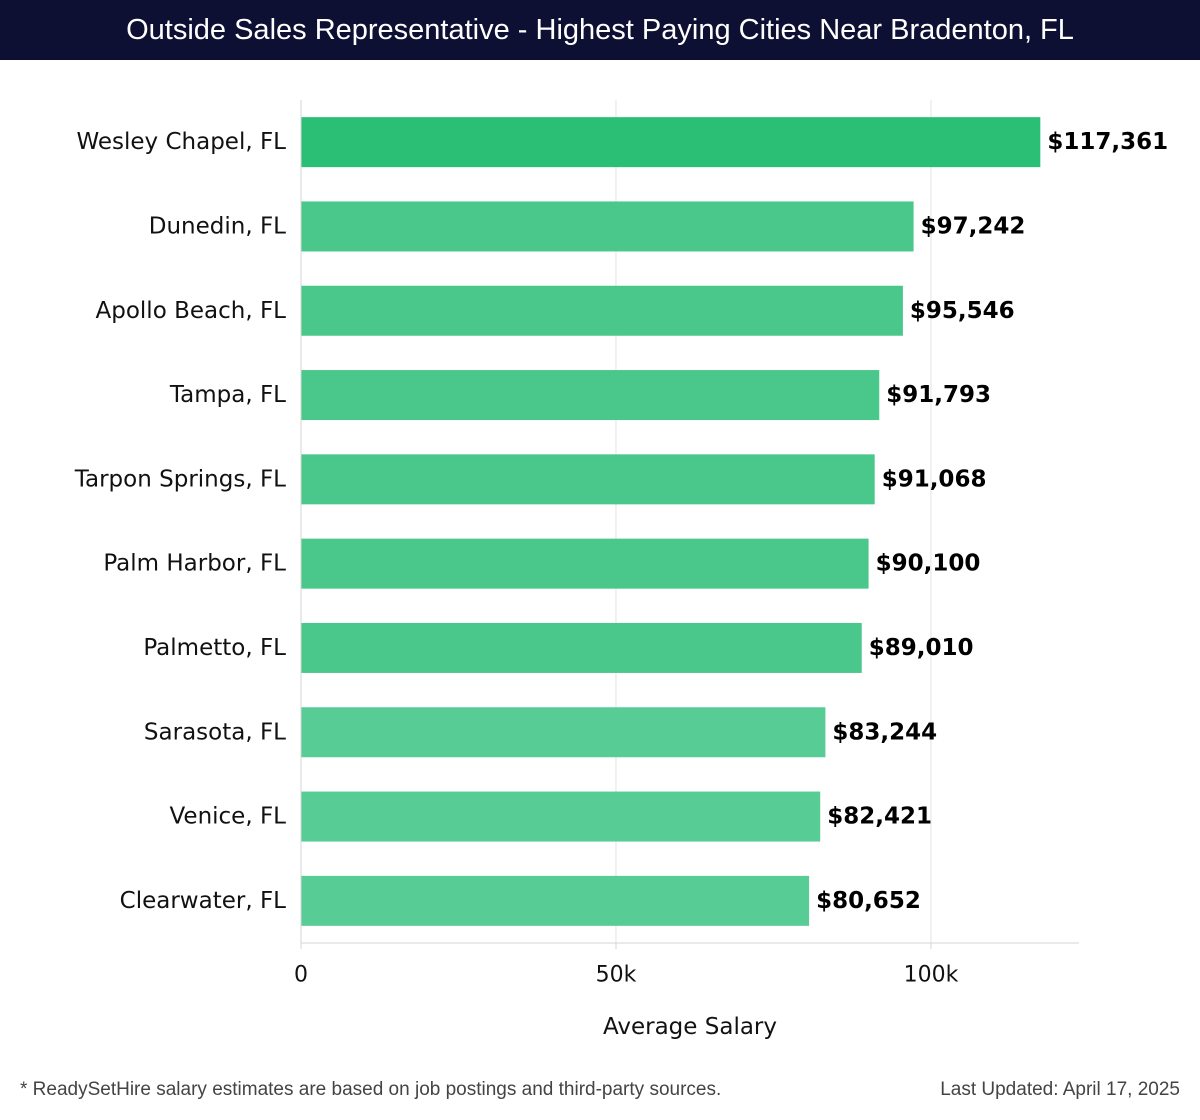 The height and width of the screenshot is (1120, 1200). I want to click on value-label: $82,421, so click(879, 817).